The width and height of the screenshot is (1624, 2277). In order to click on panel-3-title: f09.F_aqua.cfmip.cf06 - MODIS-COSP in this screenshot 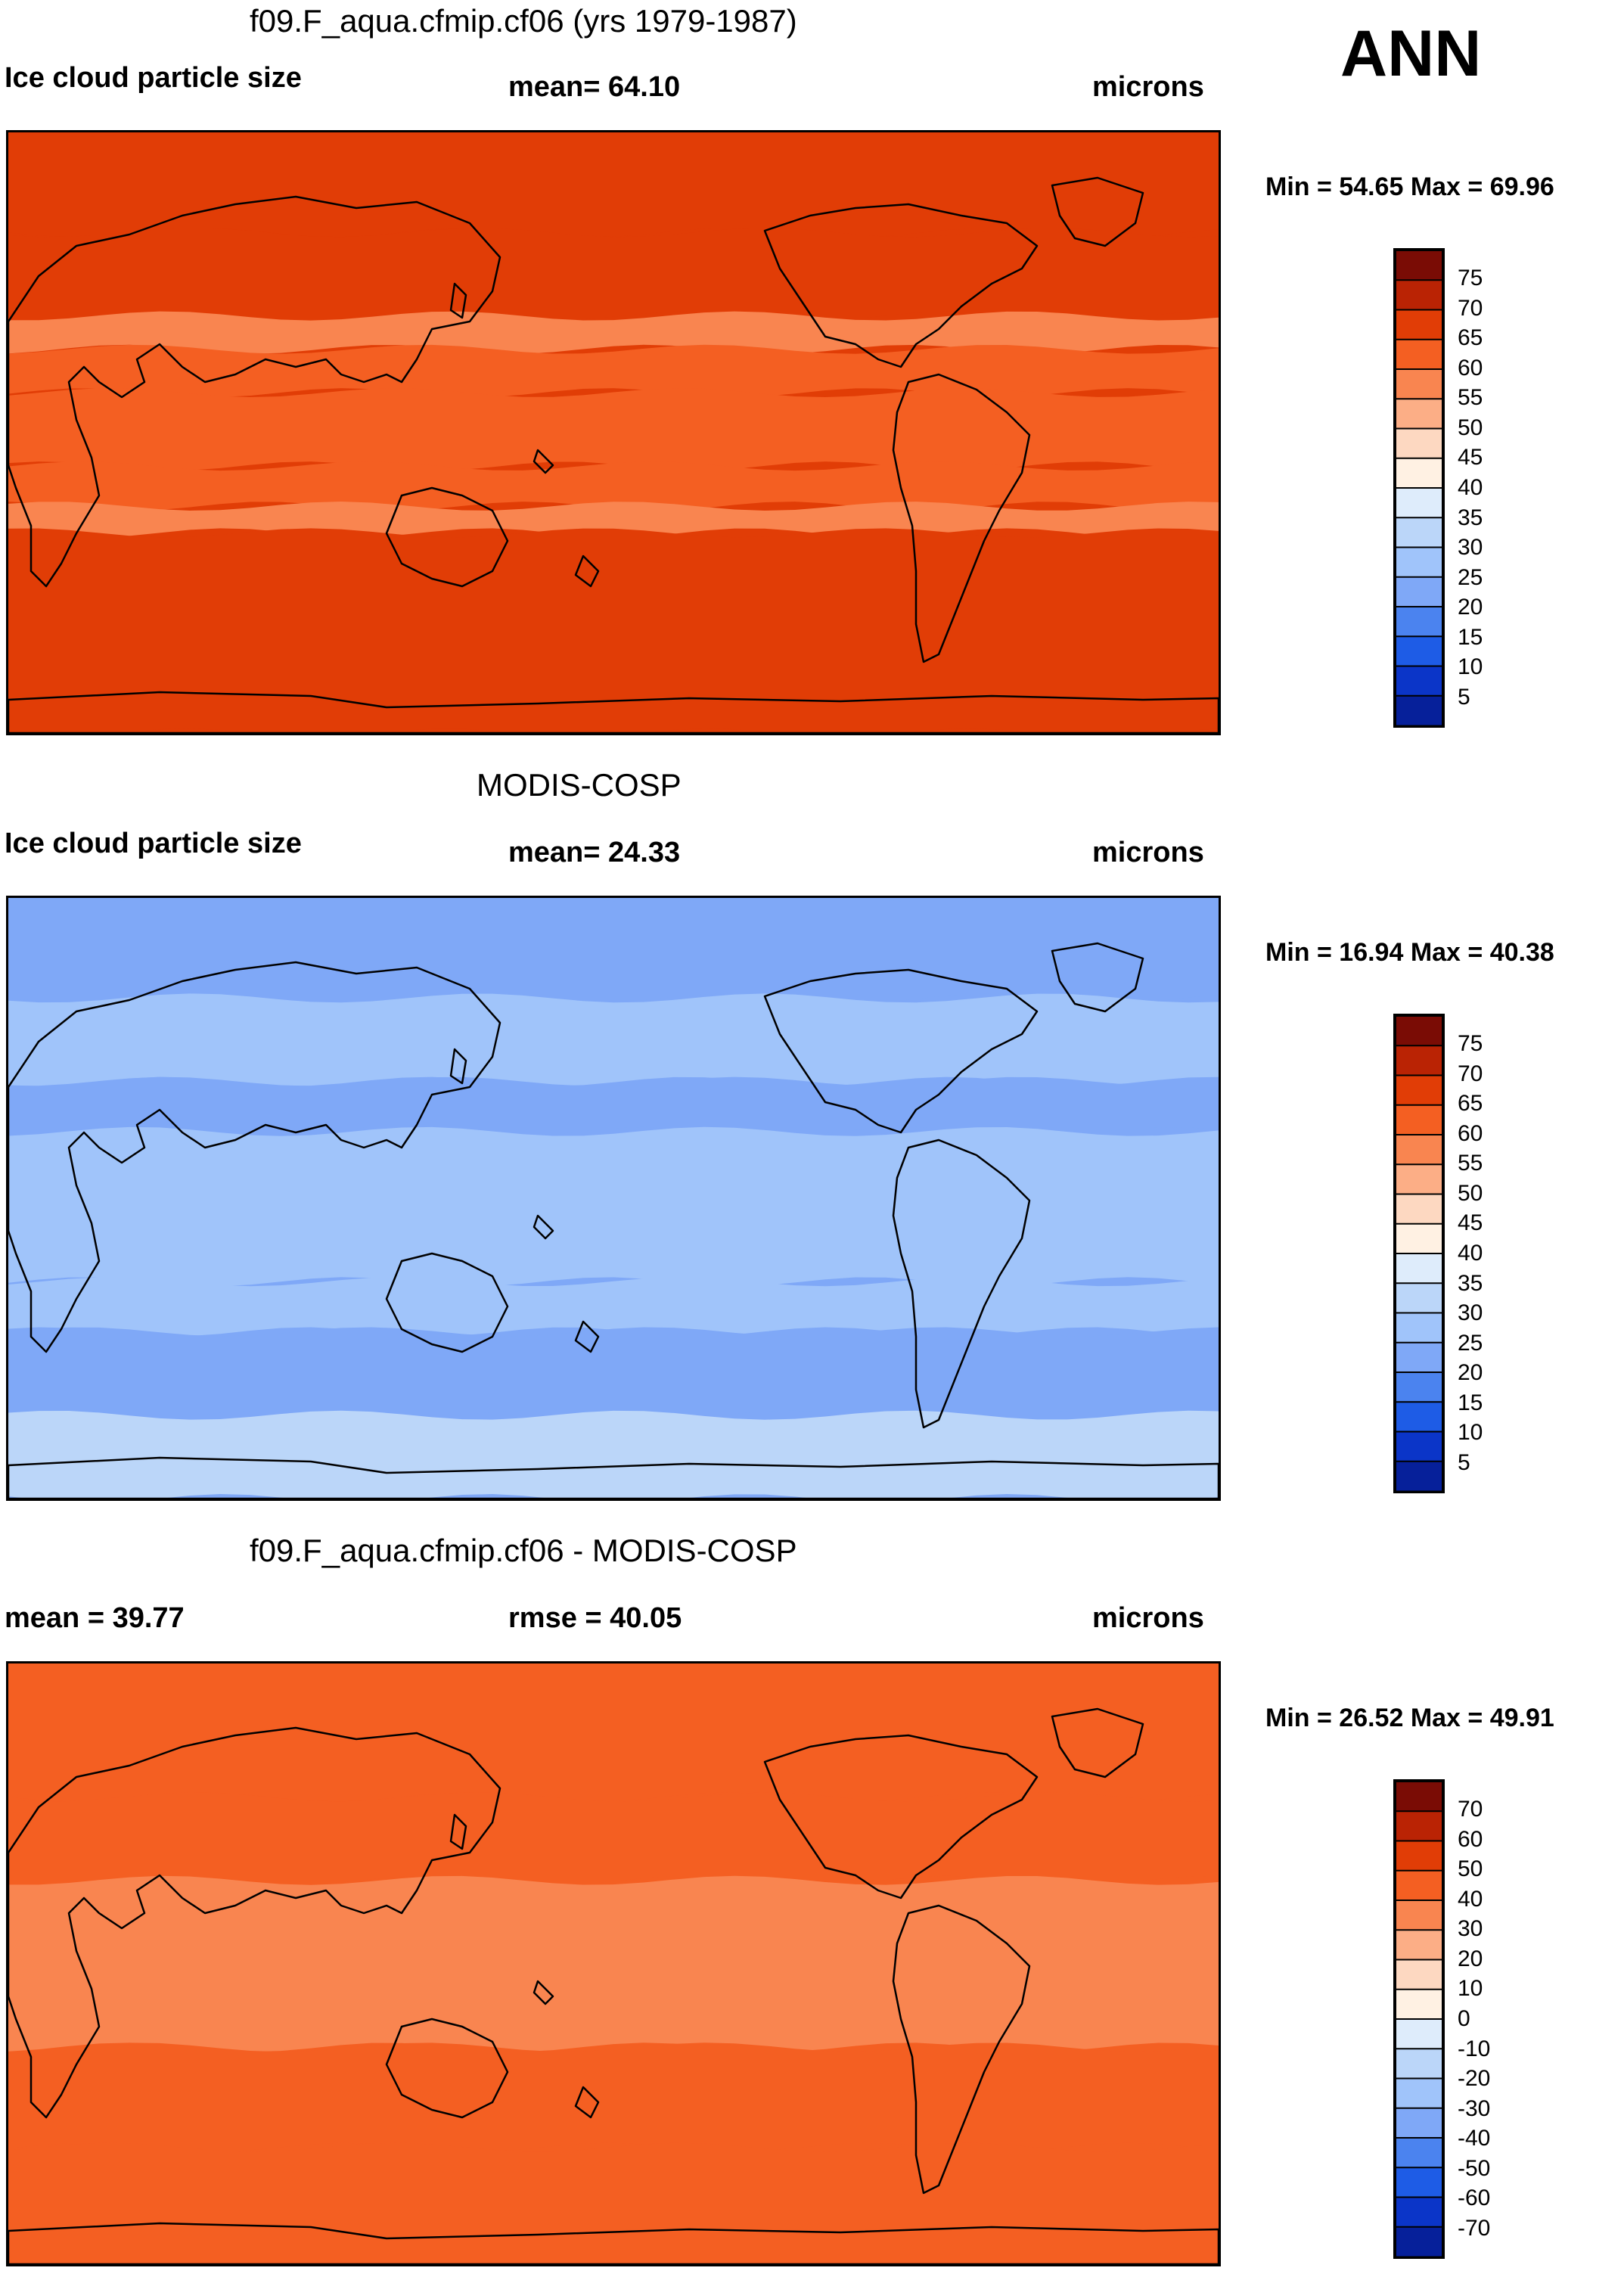, I will do `click(523, 1550)`.